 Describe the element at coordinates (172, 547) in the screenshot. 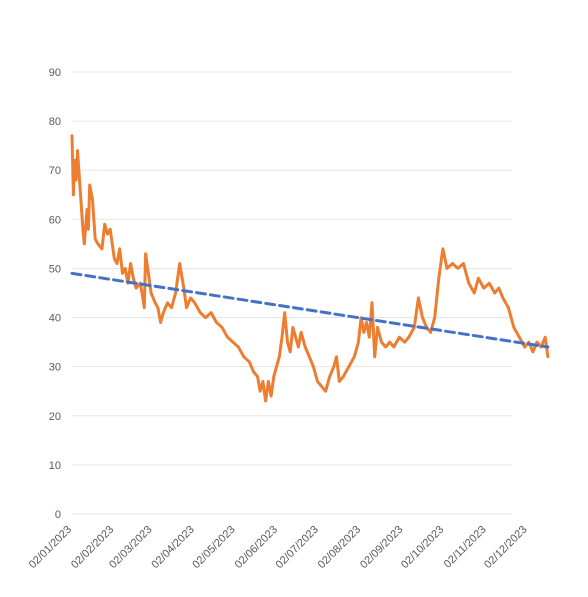

I see `x-tick-label: 02/04/2023` at that location.